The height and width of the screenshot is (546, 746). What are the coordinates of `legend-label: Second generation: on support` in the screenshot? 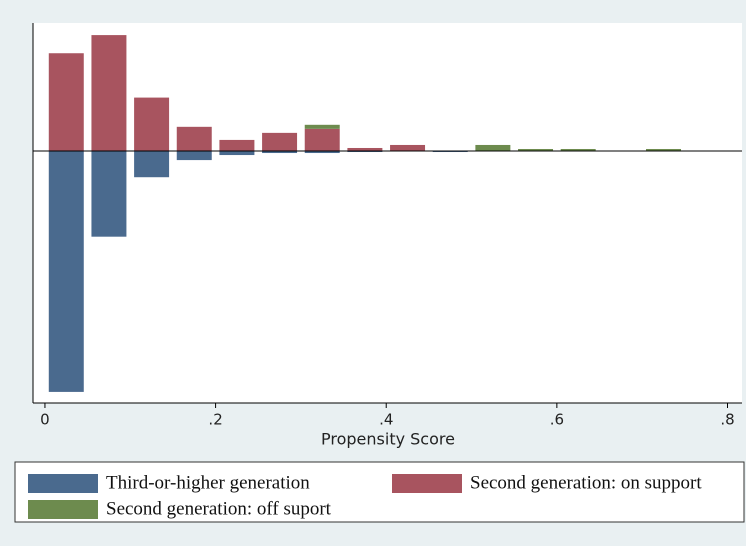 It's located at (586, 482).